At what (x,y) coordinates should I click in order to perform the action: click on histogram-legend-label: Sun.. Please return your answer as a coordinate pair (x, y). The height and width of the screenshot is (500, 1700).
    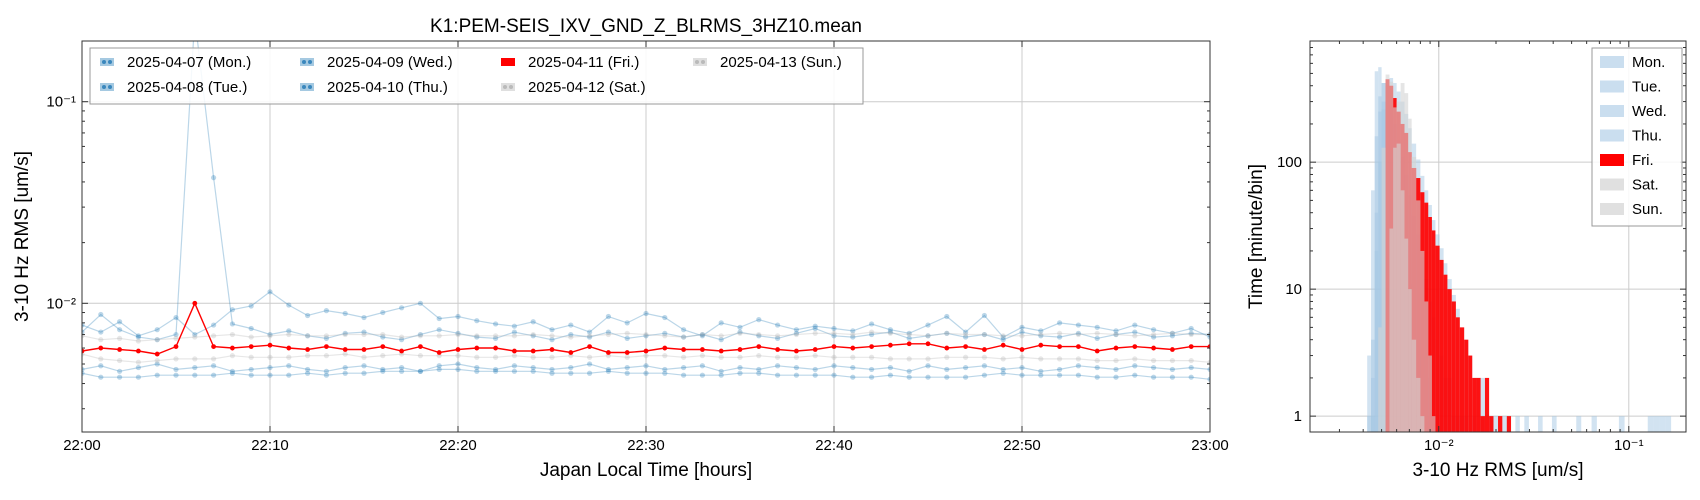
    Looking at the image, I should click on (1647, 209).